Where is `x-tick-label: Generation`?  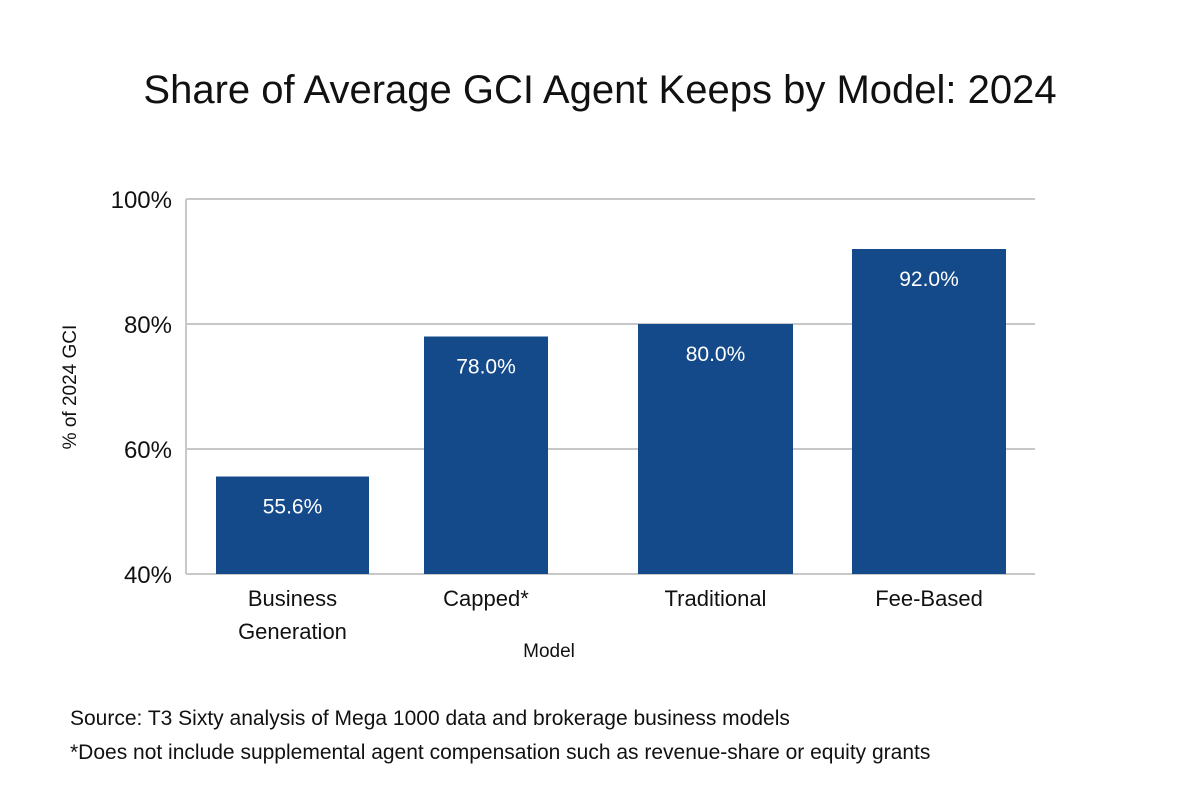 x-tick-label: Generation is located at coordinates (292, 631).